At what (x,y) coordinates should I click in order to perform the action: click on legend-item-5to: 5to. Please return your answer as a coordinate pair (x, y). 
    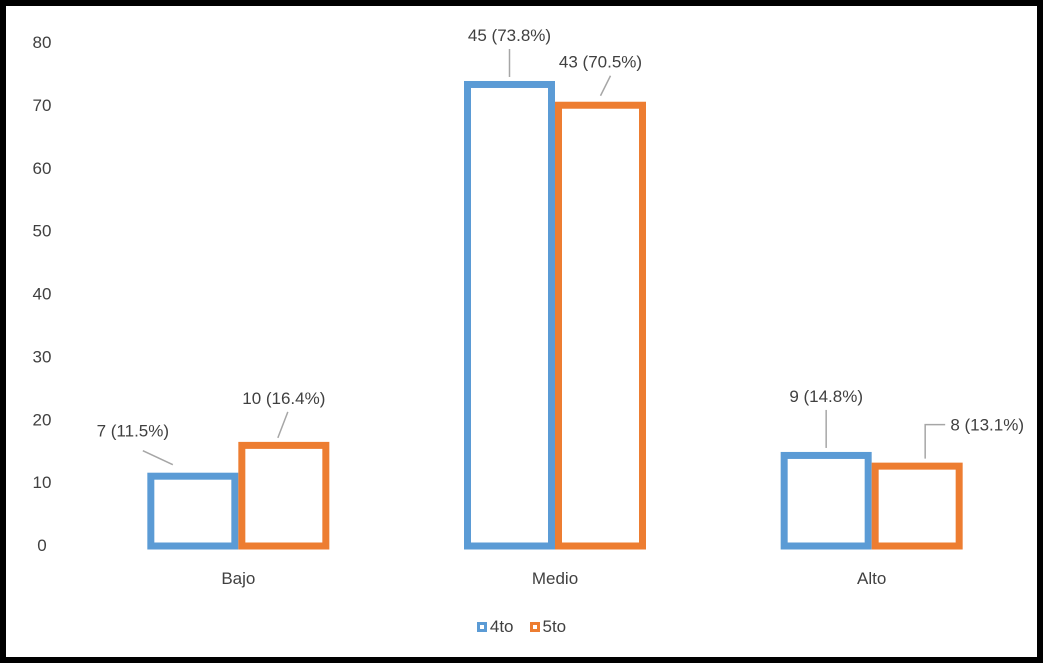
    Looking at the image, I should click on (548, 627).